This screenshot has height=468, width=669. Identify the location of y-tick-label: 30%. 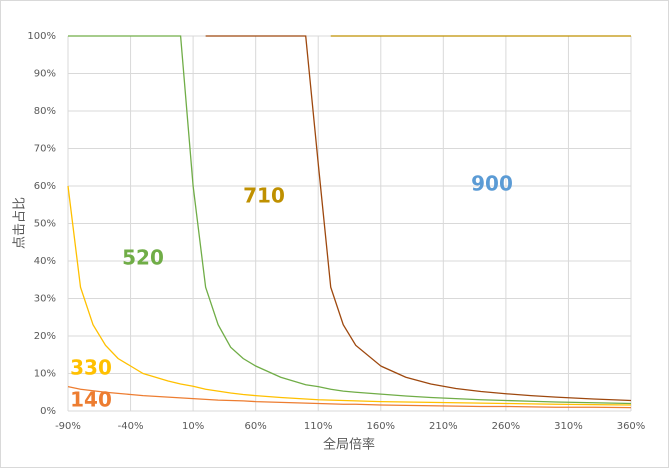
(45, 299).